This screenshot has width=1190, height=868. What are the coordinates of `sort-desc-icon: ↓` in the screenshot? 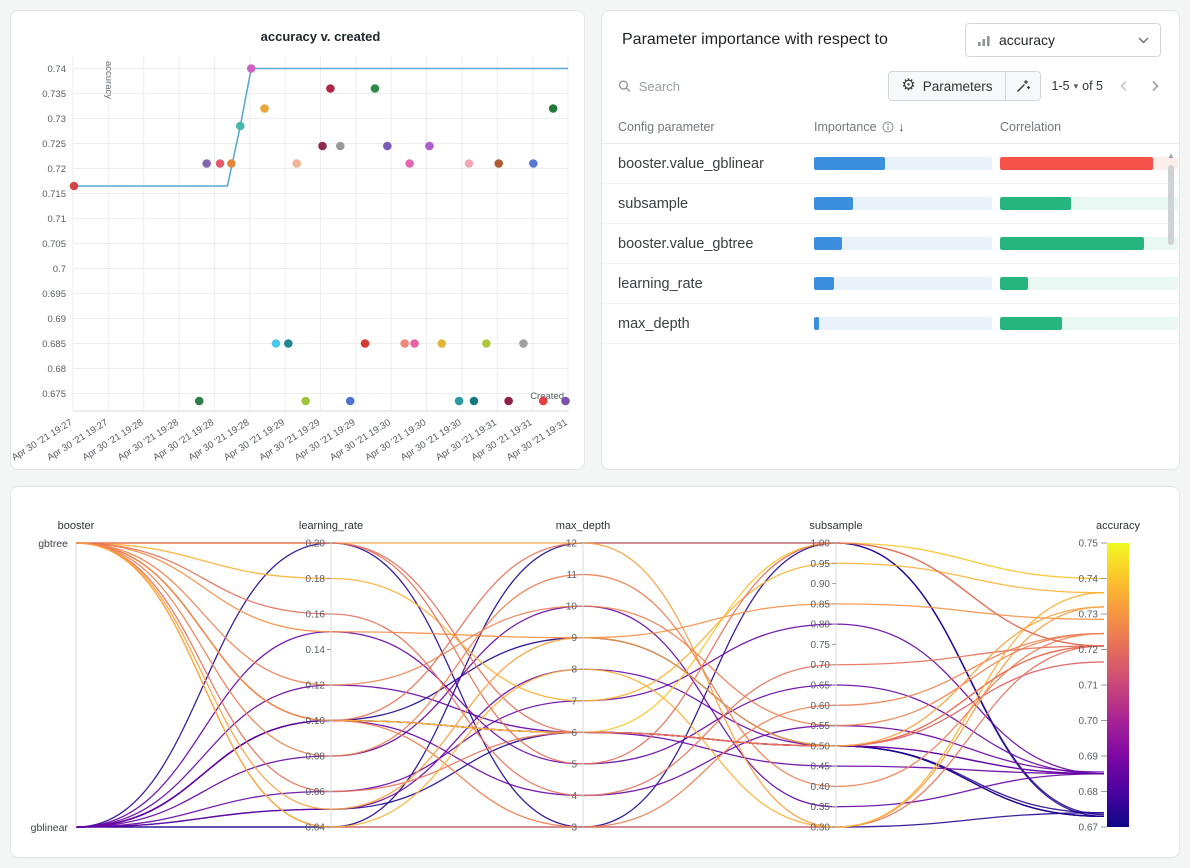 It's located at (901, 127).